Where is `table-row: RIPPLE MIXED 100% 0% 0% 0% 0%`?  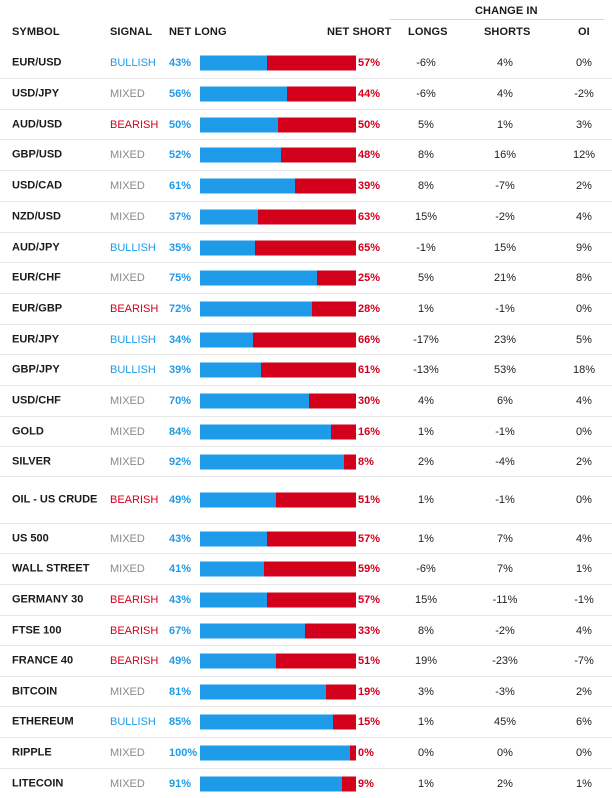 table-row: RIPPLE MIXED 100% 0% 0% 0% 0% is located at coordinates (306, 752).